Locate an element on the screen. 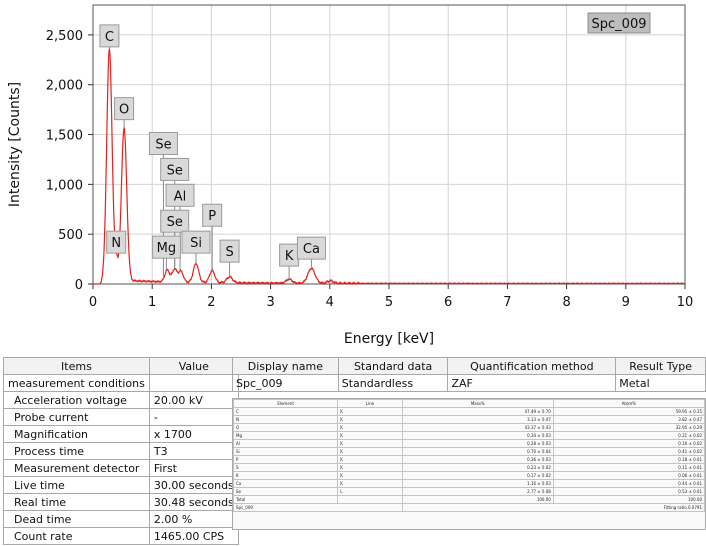  peak-label: C is located at coordinates (109, 37).